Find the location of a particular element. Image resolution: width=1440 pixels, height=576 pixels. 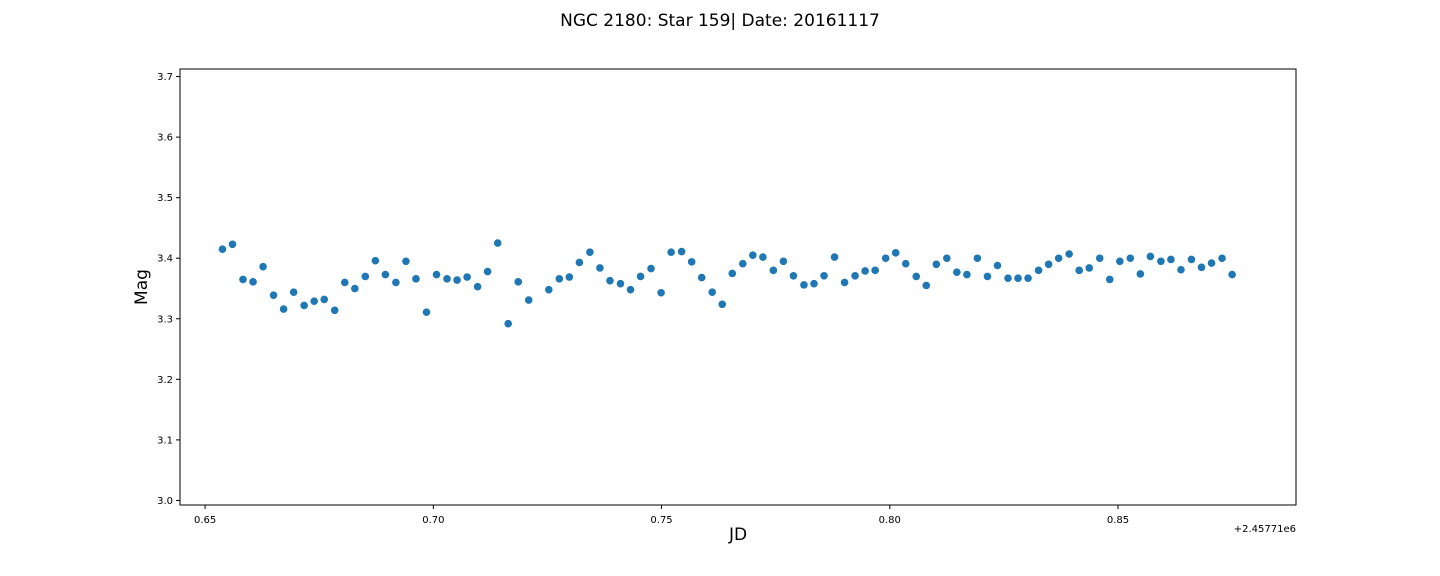

data-points is located at coordinates (727, 283).